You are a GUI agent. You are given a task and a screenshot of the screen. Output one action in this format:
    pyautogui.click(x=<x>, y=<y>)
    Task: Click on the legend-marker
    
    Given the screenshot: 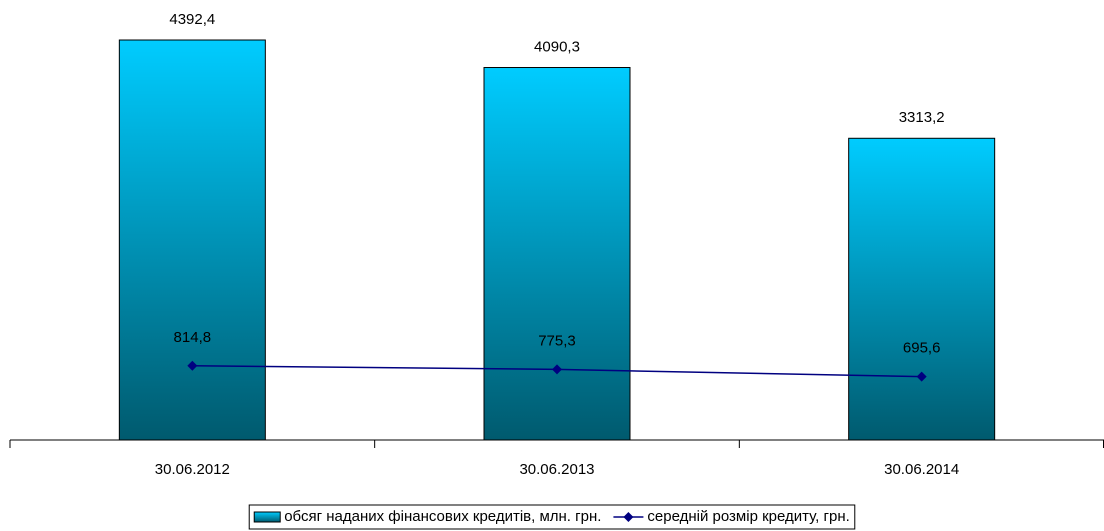 What is the action you would take?
    pyautogui.click(x=628, y=517)
    